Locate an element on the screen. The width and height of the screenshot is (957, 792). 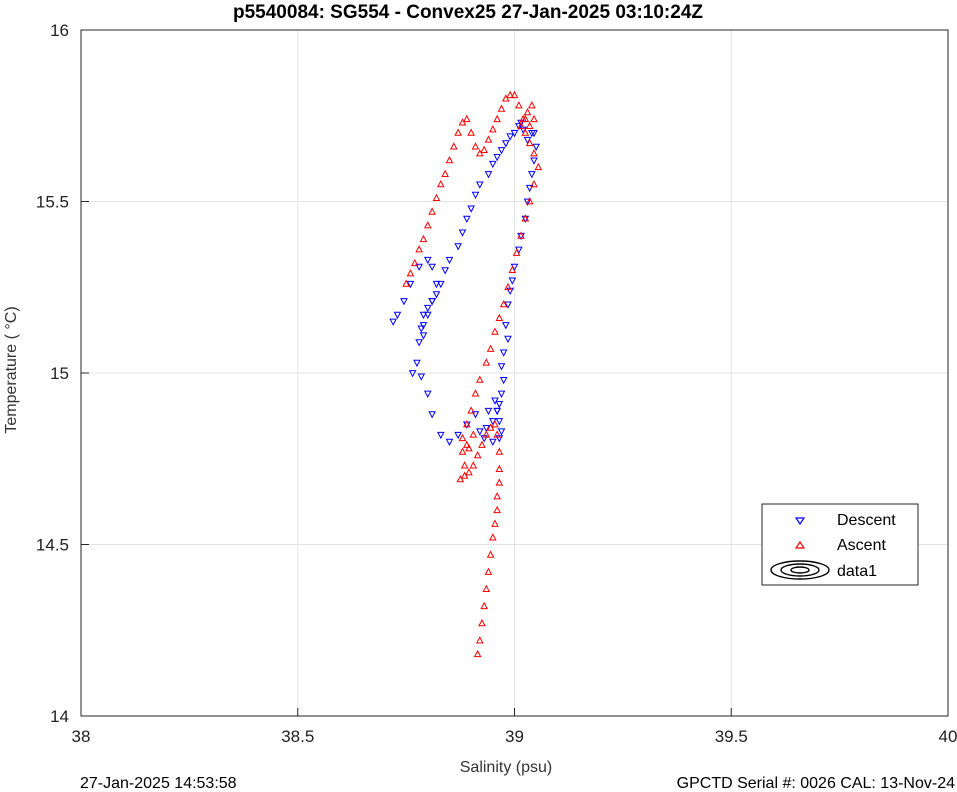
legend-ascent-label: Ascent is located at coordinates (861, 545).